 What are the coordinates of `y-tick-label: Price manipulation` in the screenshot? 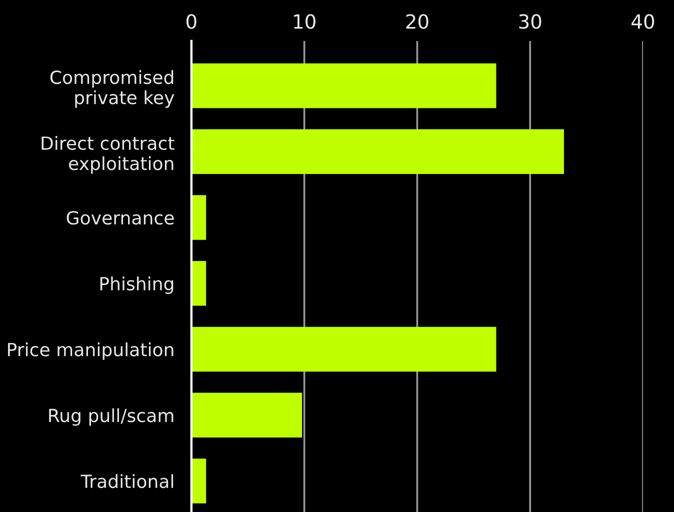 It's located at (91, 351).